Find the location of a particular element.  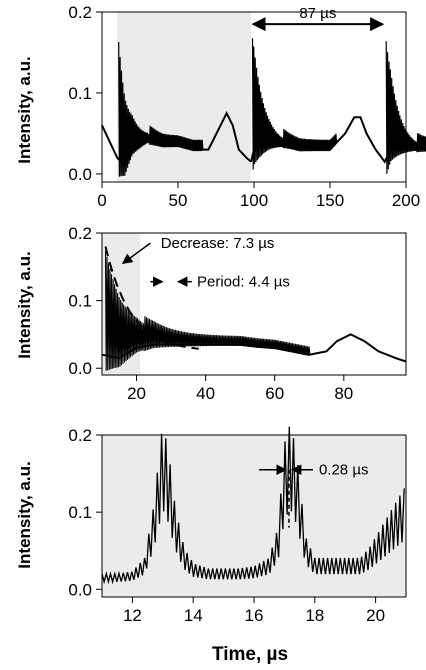

period-label: 87 µs is located at coordinates (317, 13).